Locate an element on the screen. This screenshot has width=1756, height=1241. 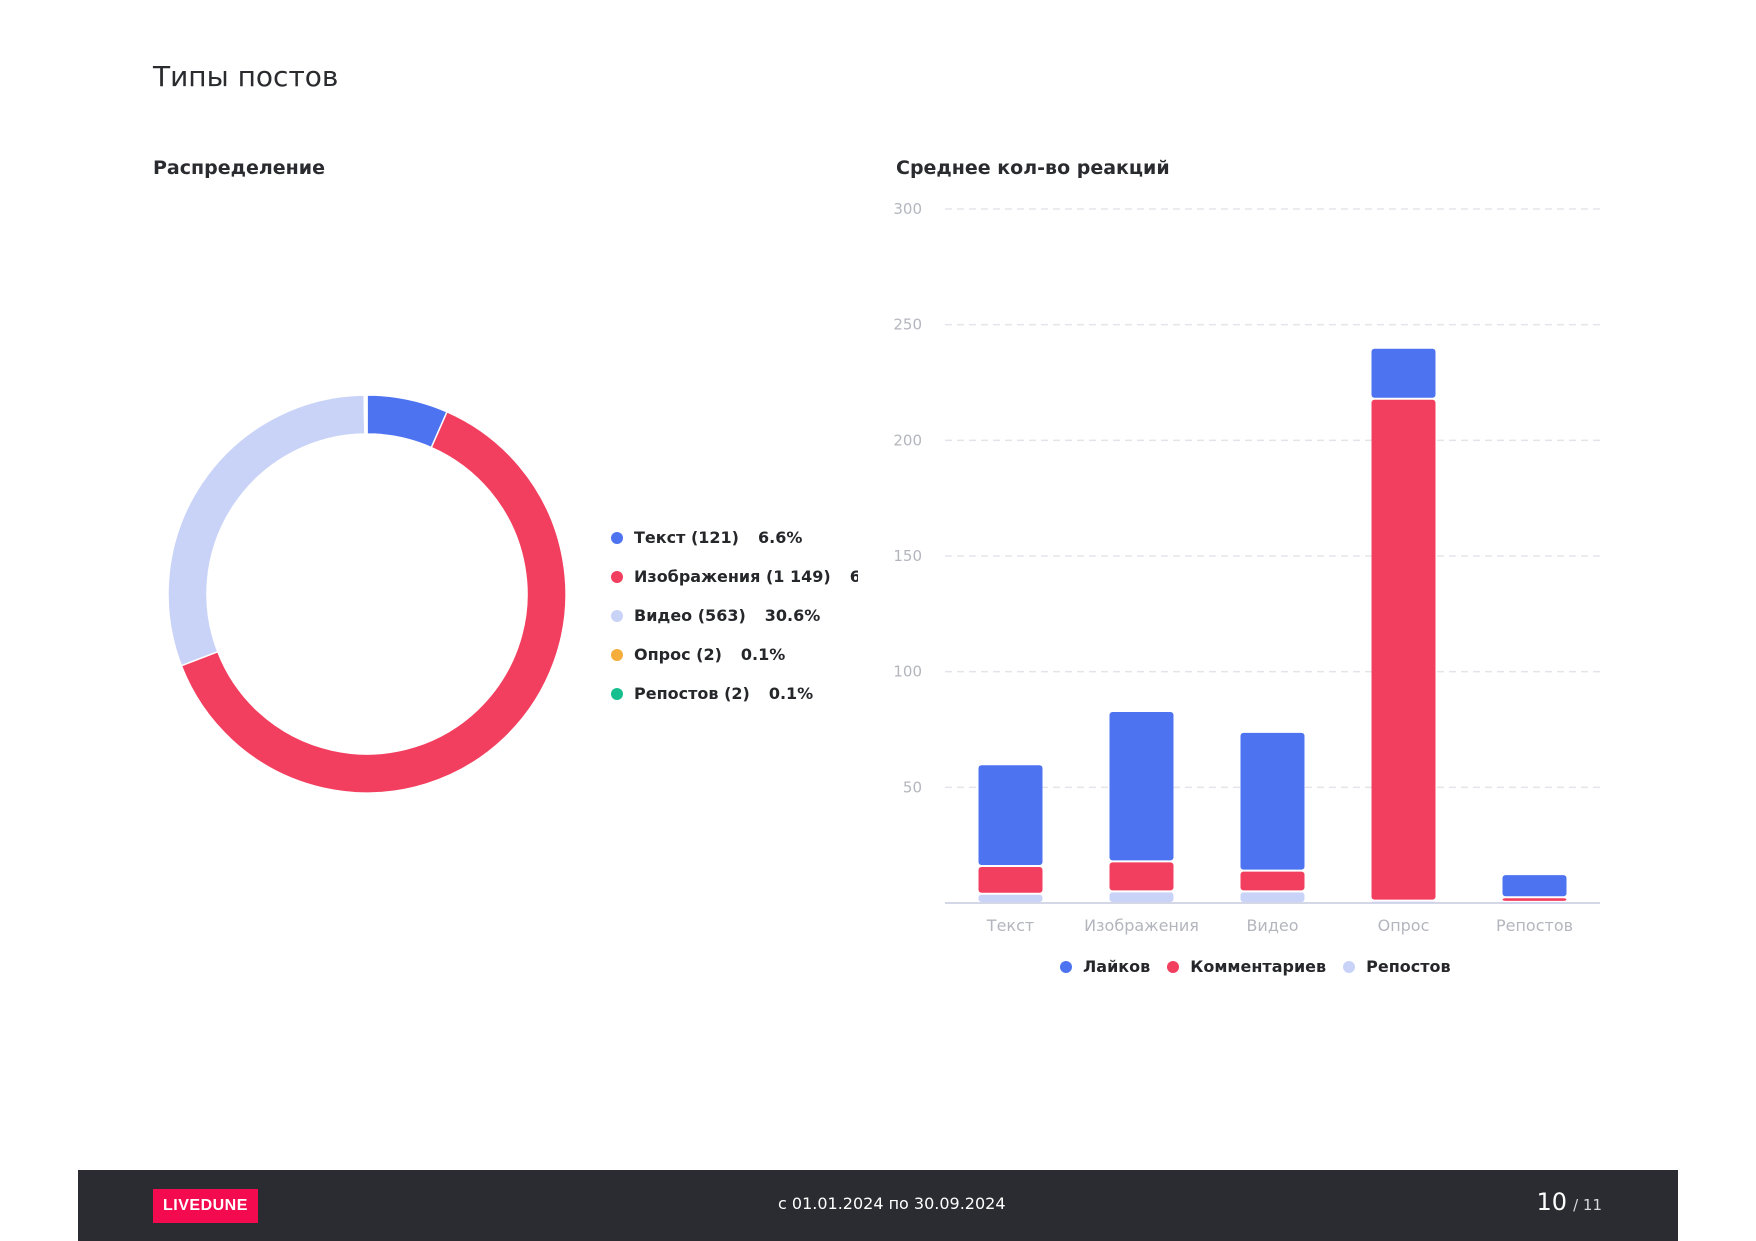
y-tick-label: 200 is located at coordinates (907, 440).